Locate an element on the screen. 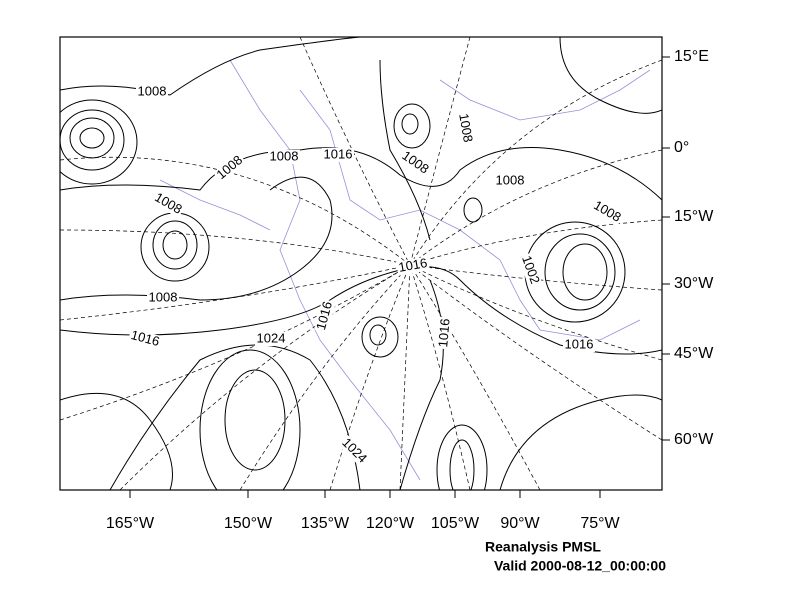 Image resolution: width=792 pixels, height=612 pixels. lon-label: 150°W is located at coordinates (248, 523).